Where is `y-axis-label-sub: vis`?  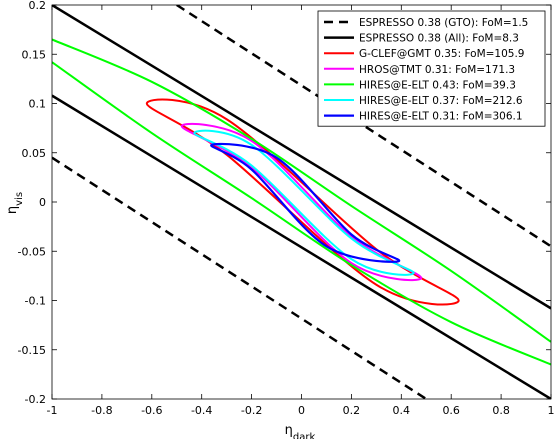
y-axis-label-sub: vis is located at coordinates (19, 199).